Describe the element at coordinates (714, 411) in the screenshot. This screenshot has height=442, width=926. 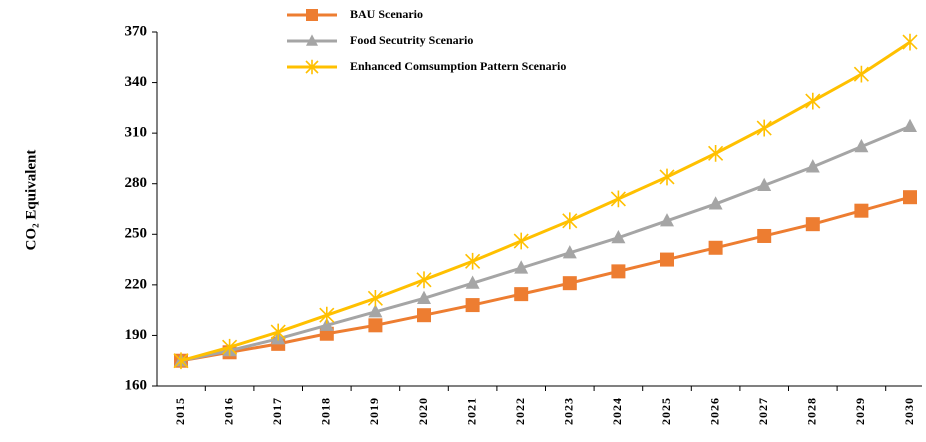
I see `x-tick-label: 2026` at that location.